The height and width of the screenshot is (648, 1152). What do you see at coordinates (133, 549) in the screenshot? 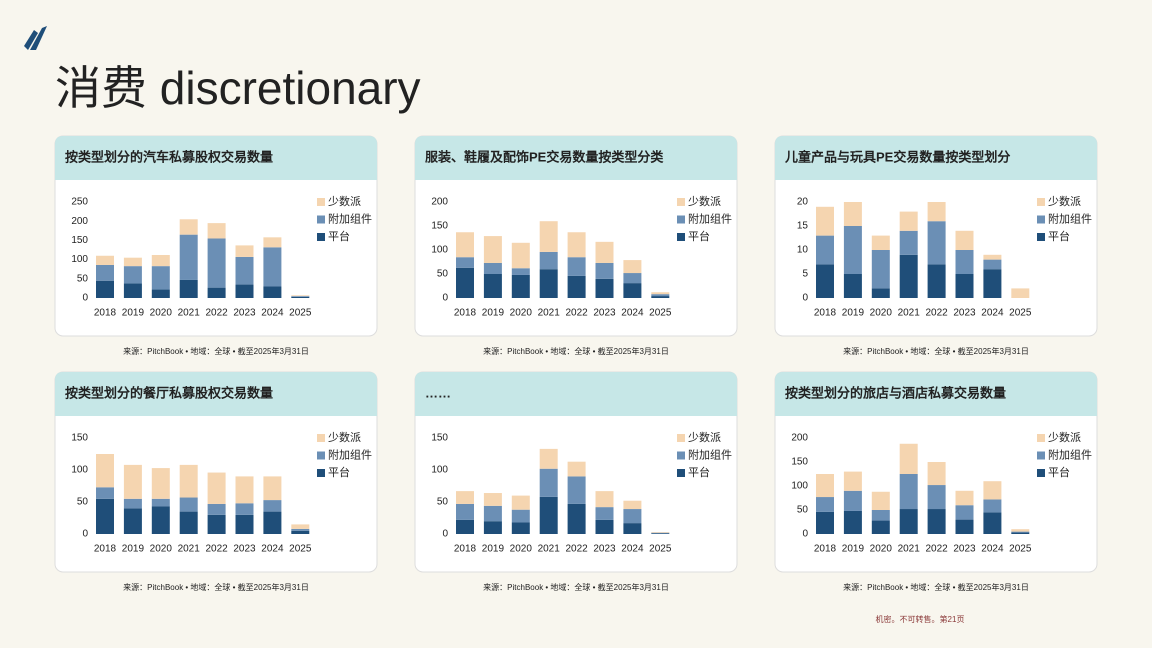
I see `x-tick-label: 2019` at bounding box center [133, 549].